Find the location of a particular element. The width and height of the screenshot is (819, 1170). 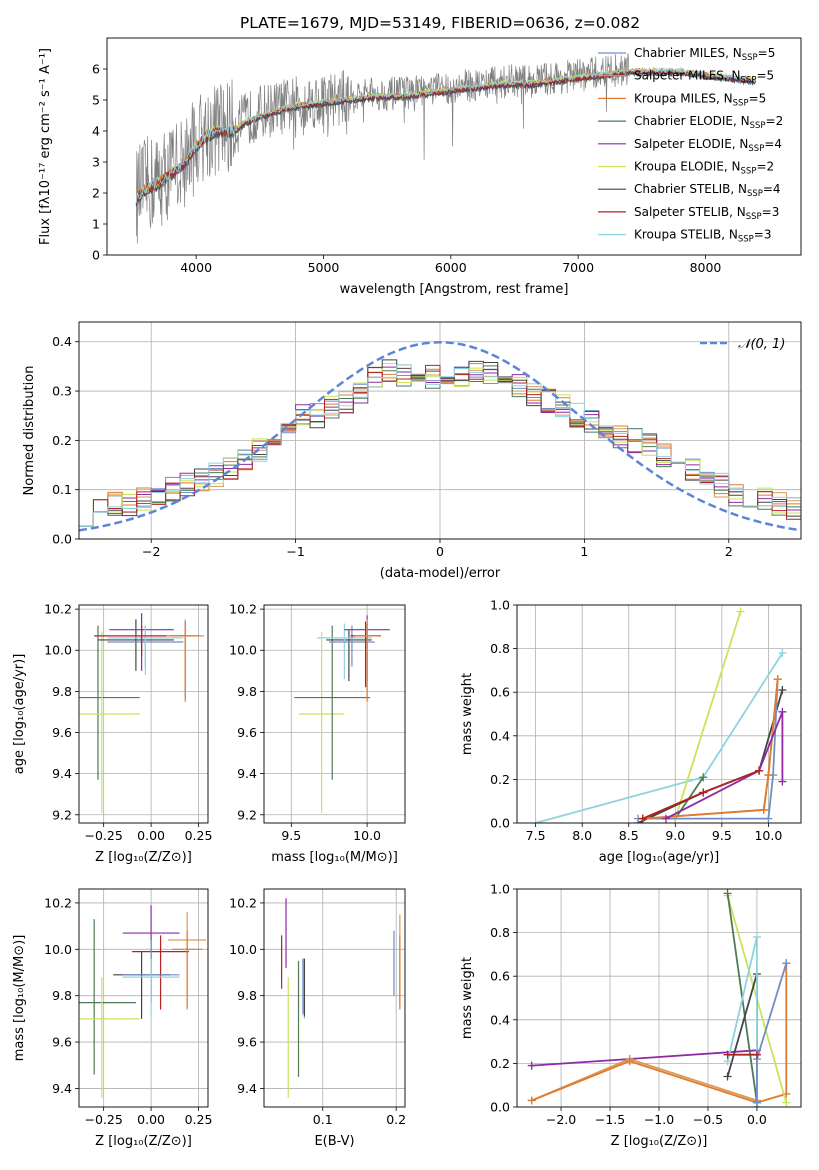

y-tick-label: 0.1 is located at coordinates (62, 489).